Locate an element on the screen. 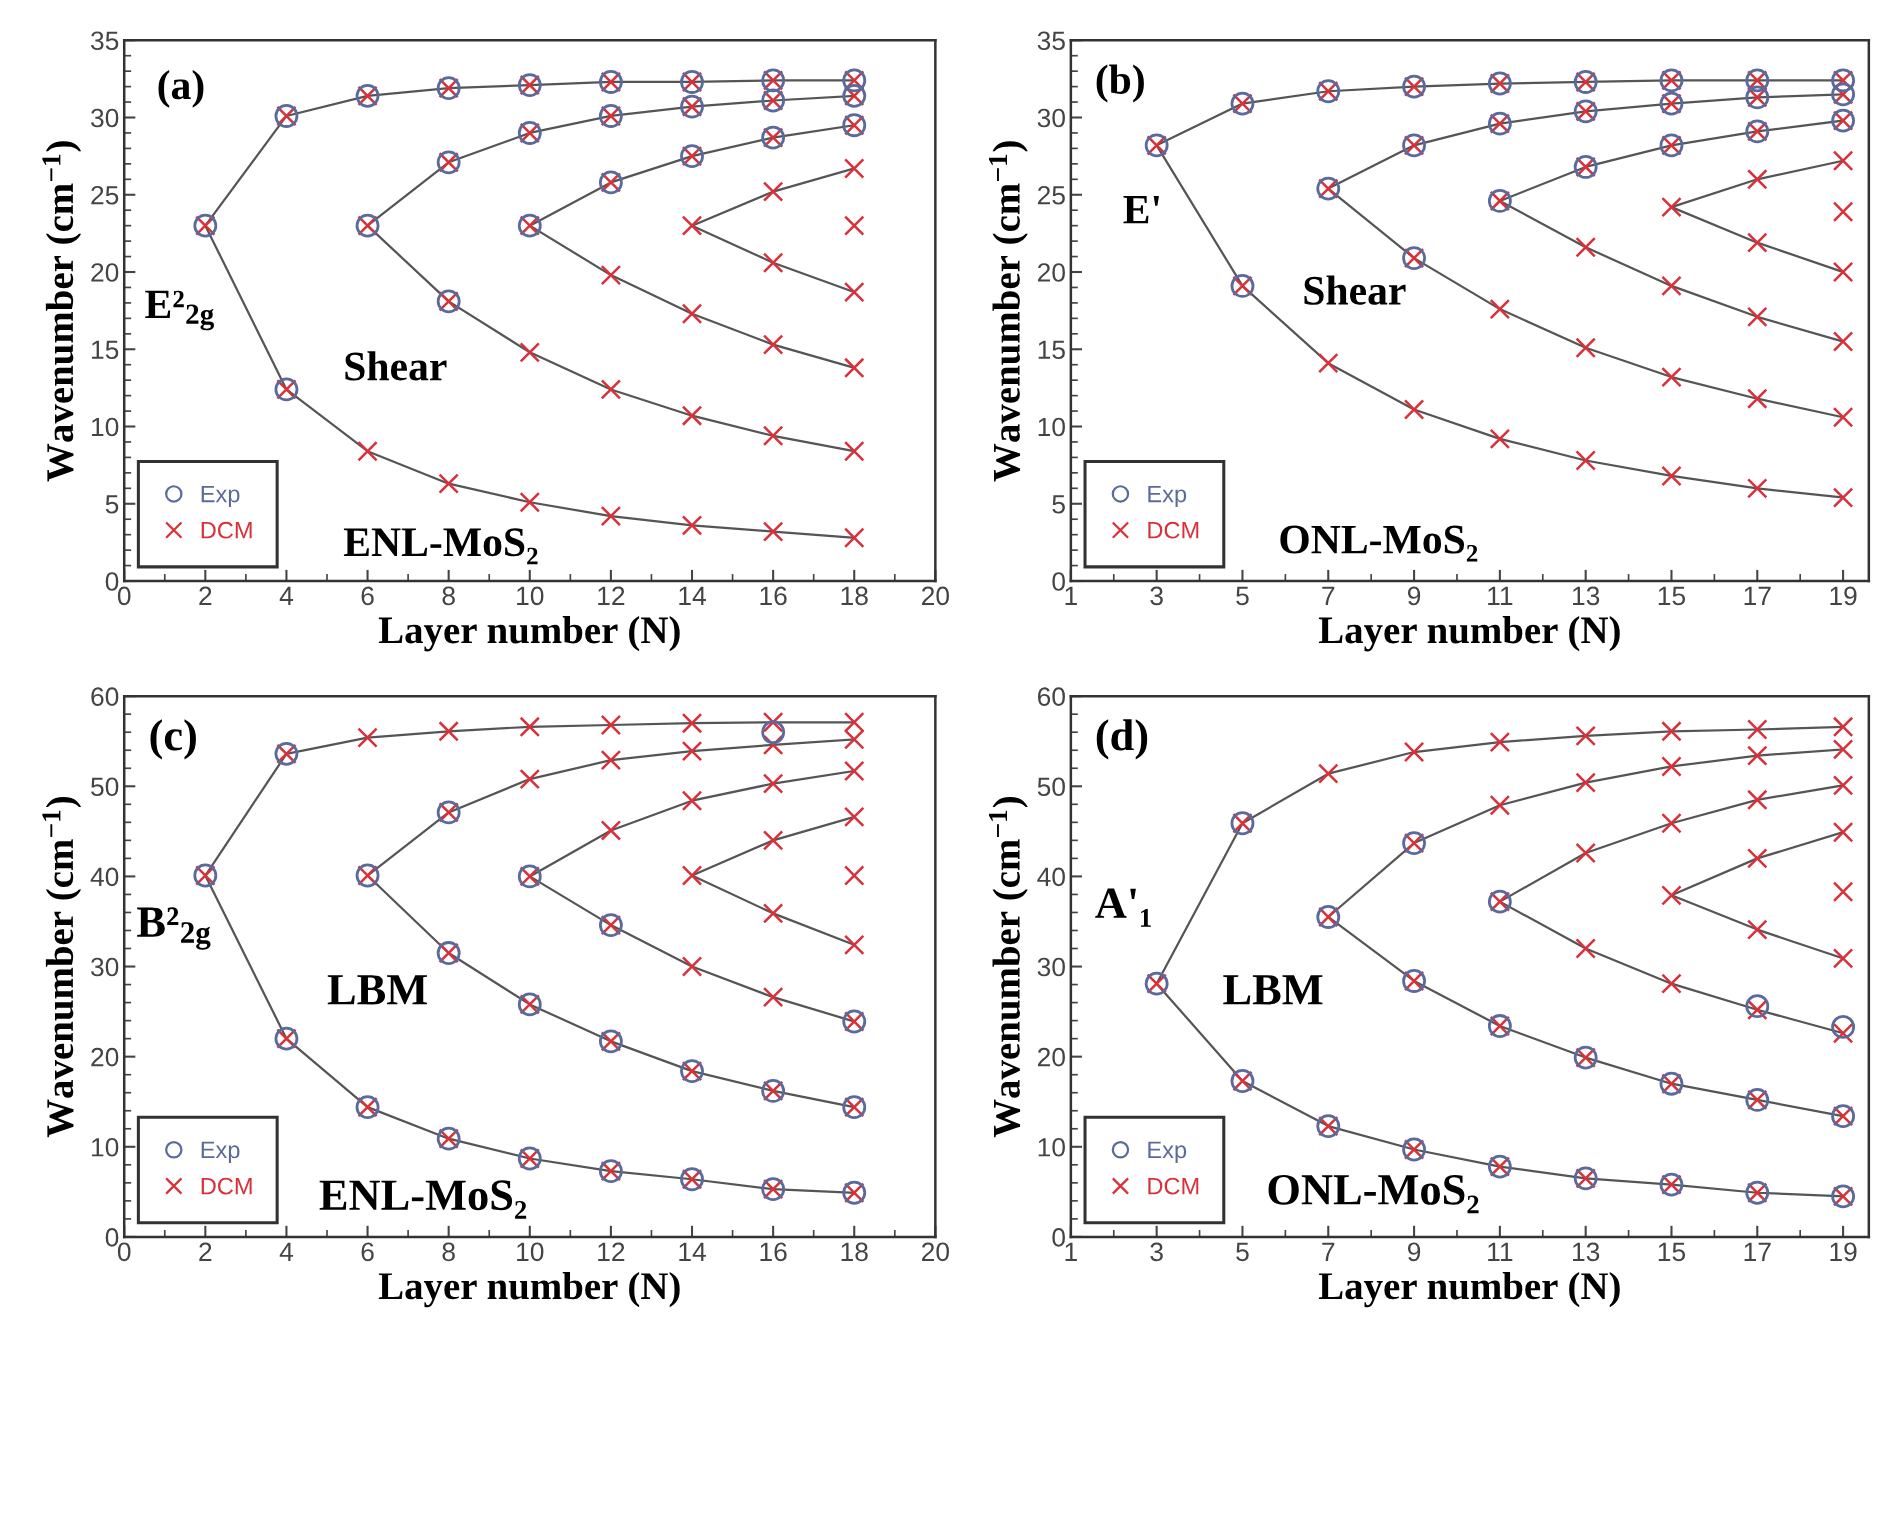 This screenshot has height=1519, width=1882. annotation: (d) is located at coordinates (1122, 739).